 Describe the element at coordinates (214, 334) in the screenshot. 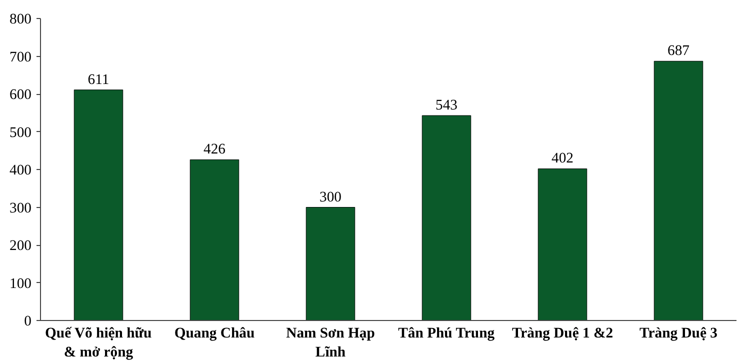

I see `x-tick-label: Quang Châu` at that location.